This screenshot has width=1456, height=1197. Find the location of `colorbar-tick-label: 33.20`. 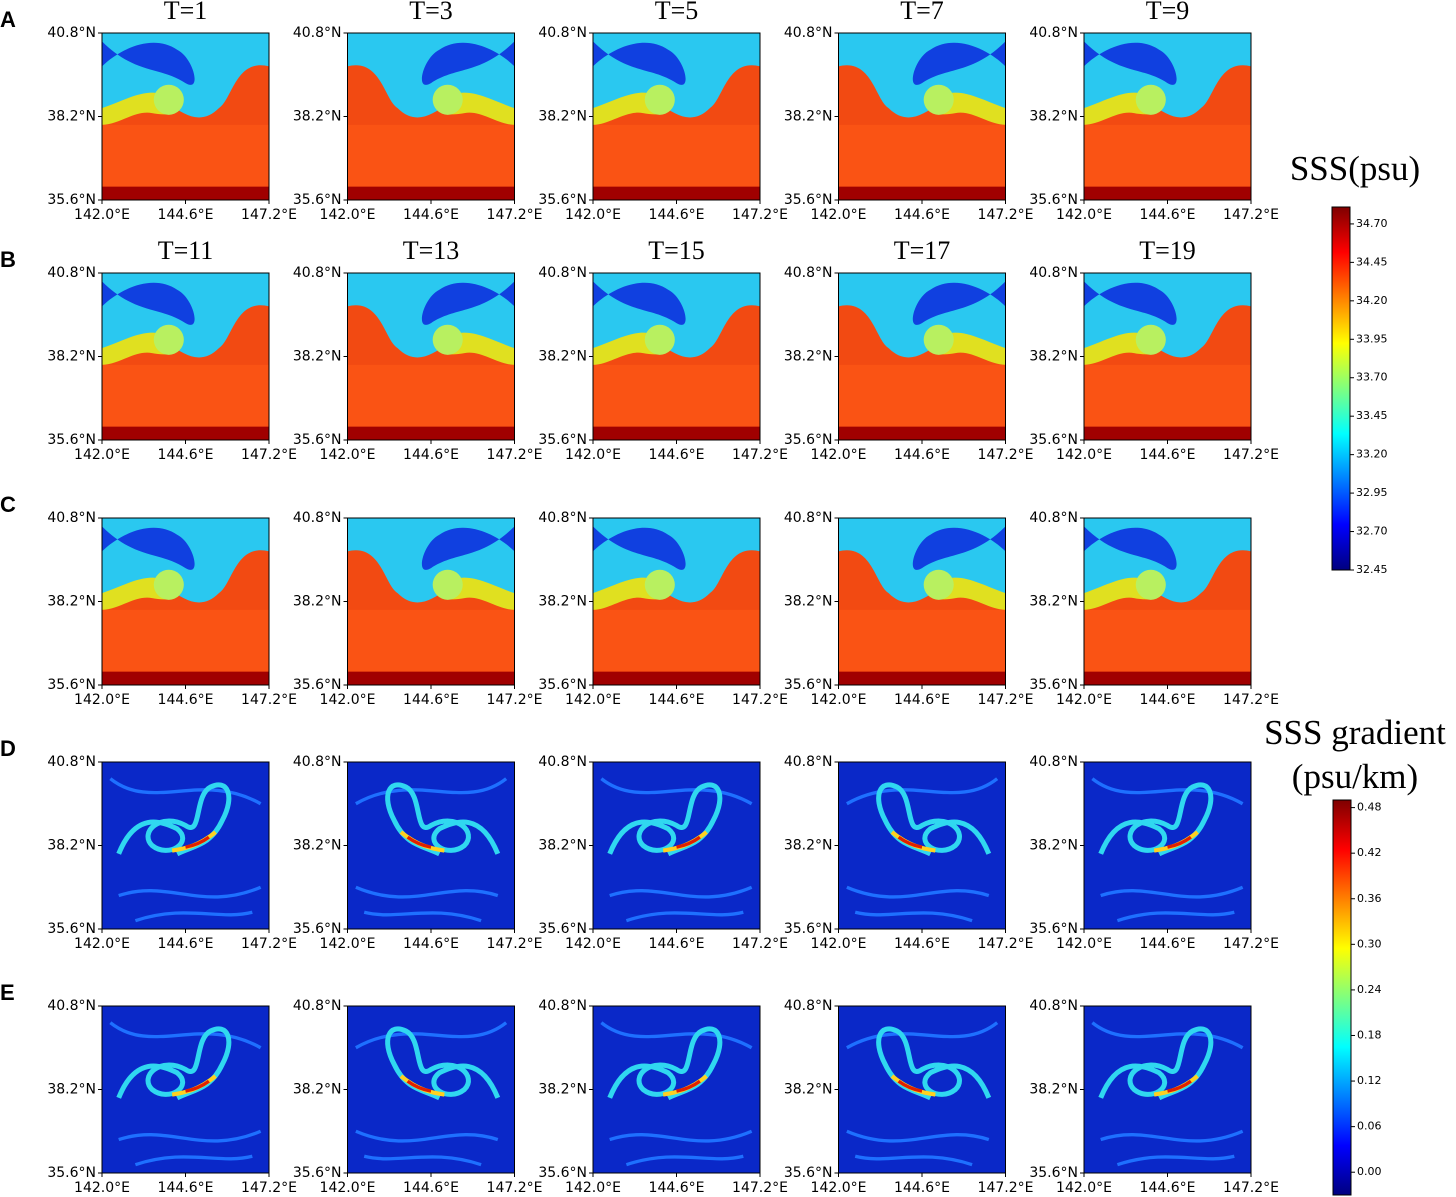

colorbar-tick-label: 33.20 is located at coordinates (1372, 454).